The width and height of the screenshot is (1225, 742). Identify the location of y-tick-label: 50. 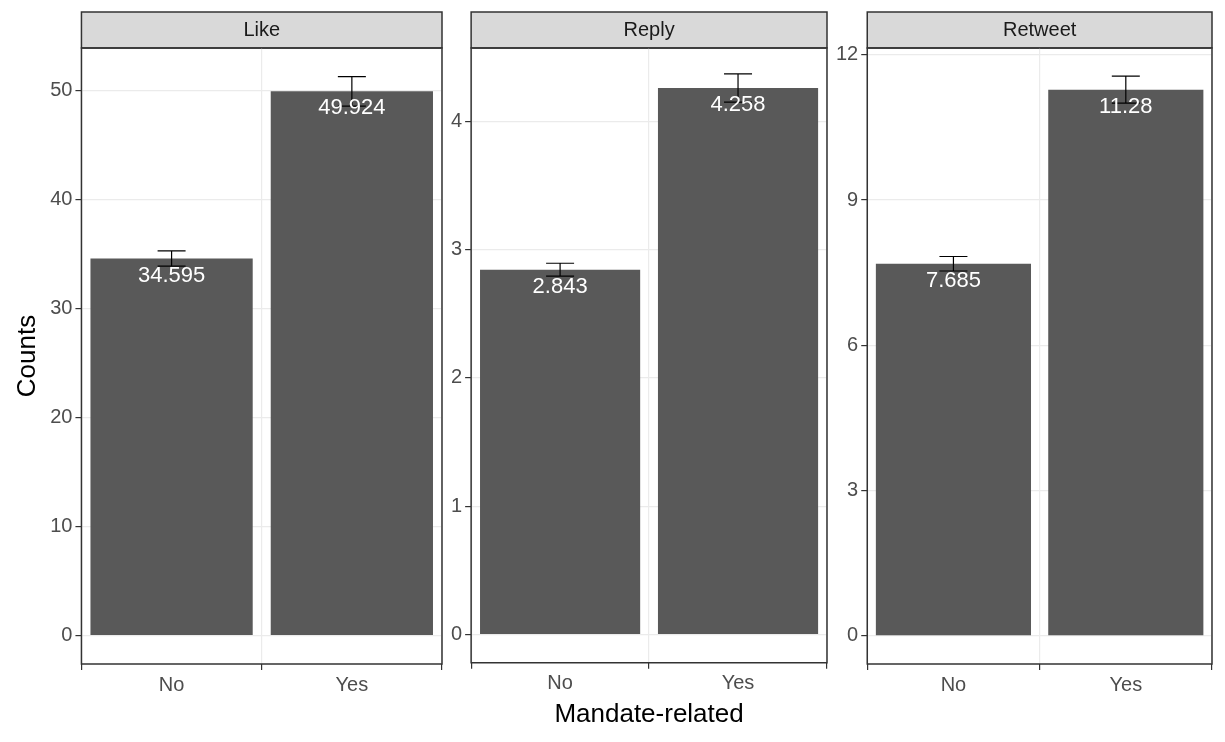
(61, 89).